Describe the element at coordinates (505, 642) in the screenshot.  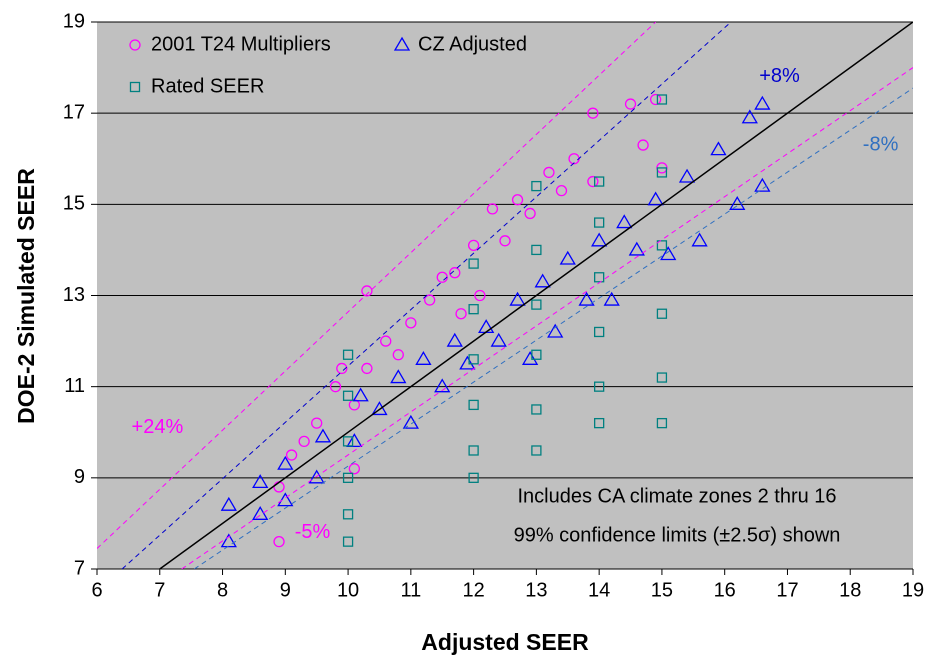
I see `x-axis-title: Adjusted SEER` at that location.